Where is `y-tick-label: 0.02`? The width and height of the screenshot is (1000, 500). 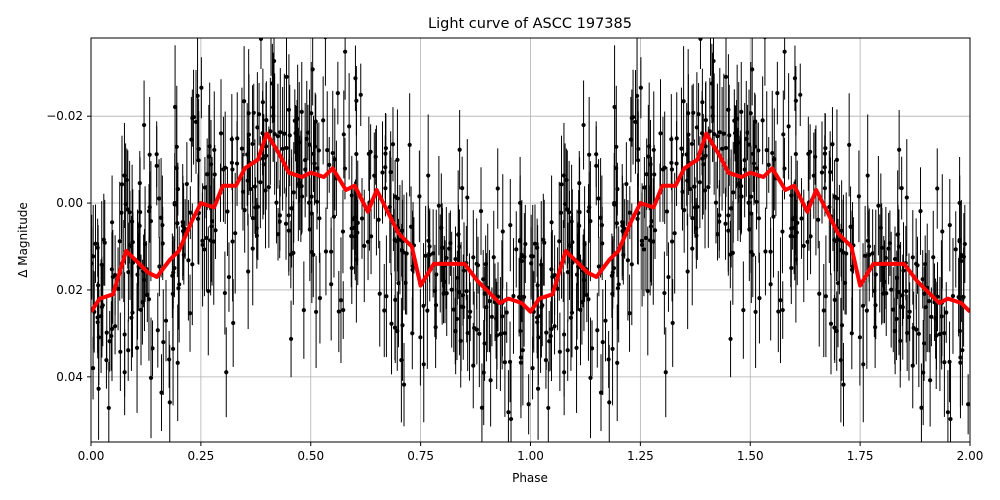 y-tick-label: 0.02 is located at coordinates (69, 290).